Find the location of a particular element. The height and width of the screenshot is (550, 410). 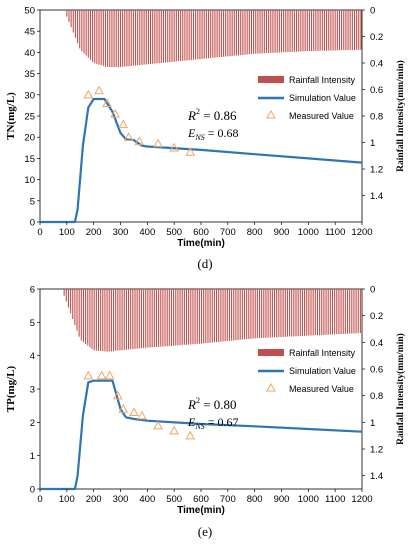

y-tick-label: 25 is located at coordinates (29, 117).